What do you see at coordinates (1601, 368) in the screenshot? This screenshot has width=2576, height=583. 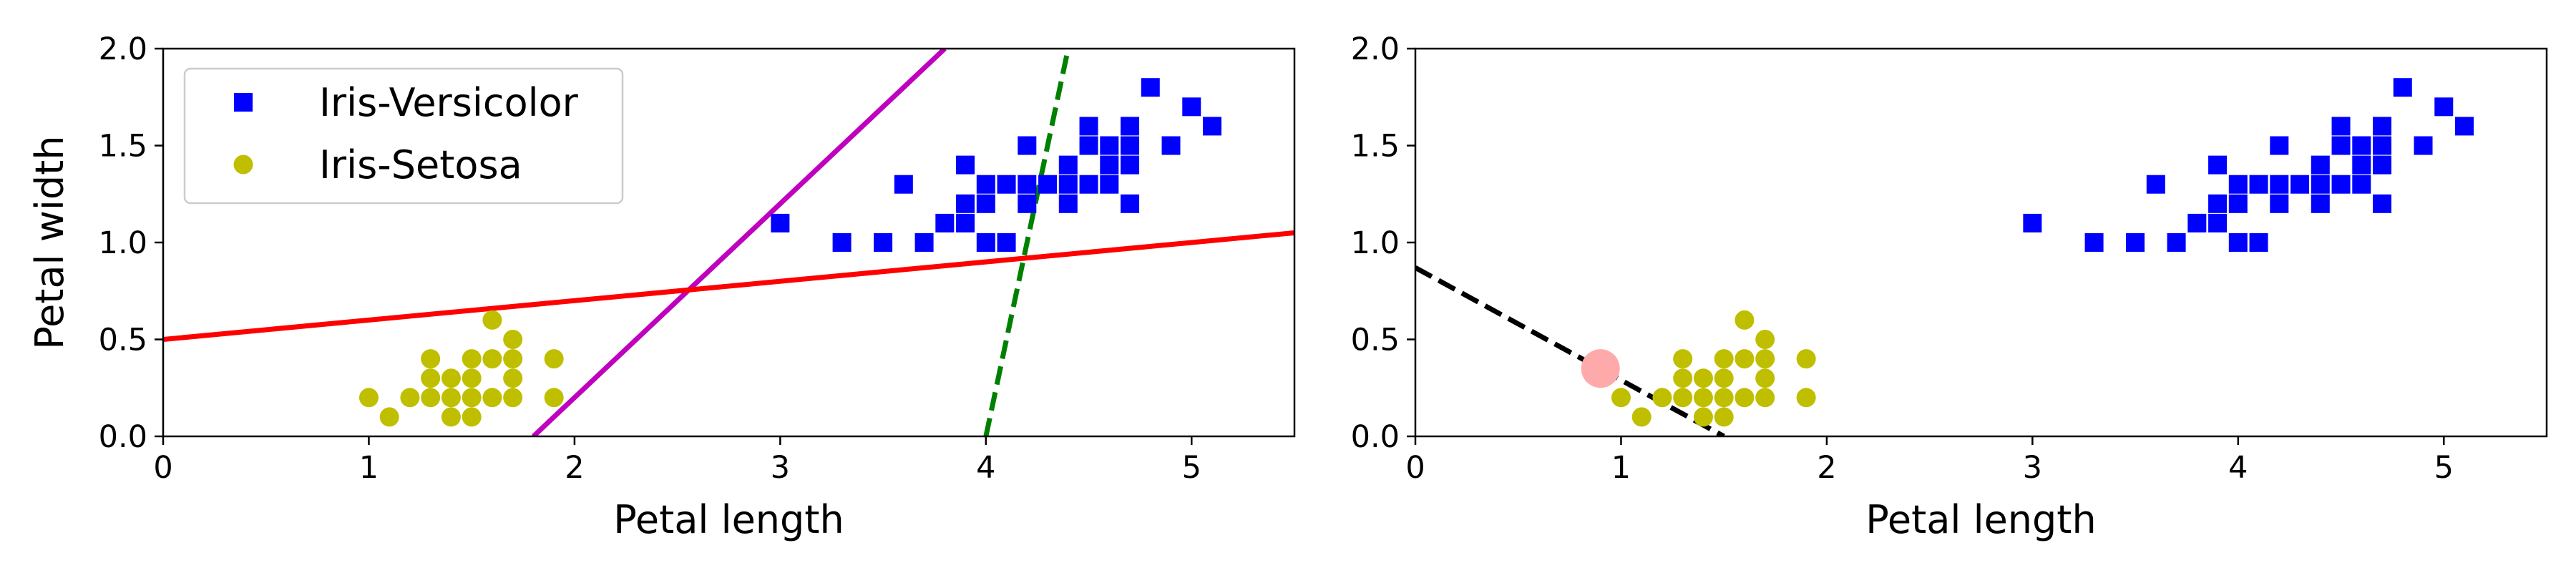 I see `highlighted-point` at bounding box center [1601, 368].